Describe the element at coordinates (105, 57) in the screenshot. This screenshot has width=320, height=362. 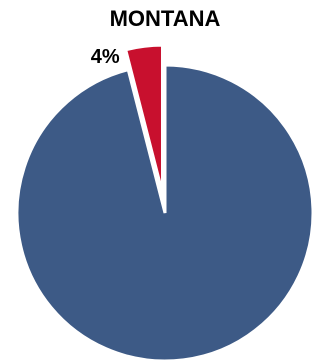
I see `data-label: 4%` at that location.